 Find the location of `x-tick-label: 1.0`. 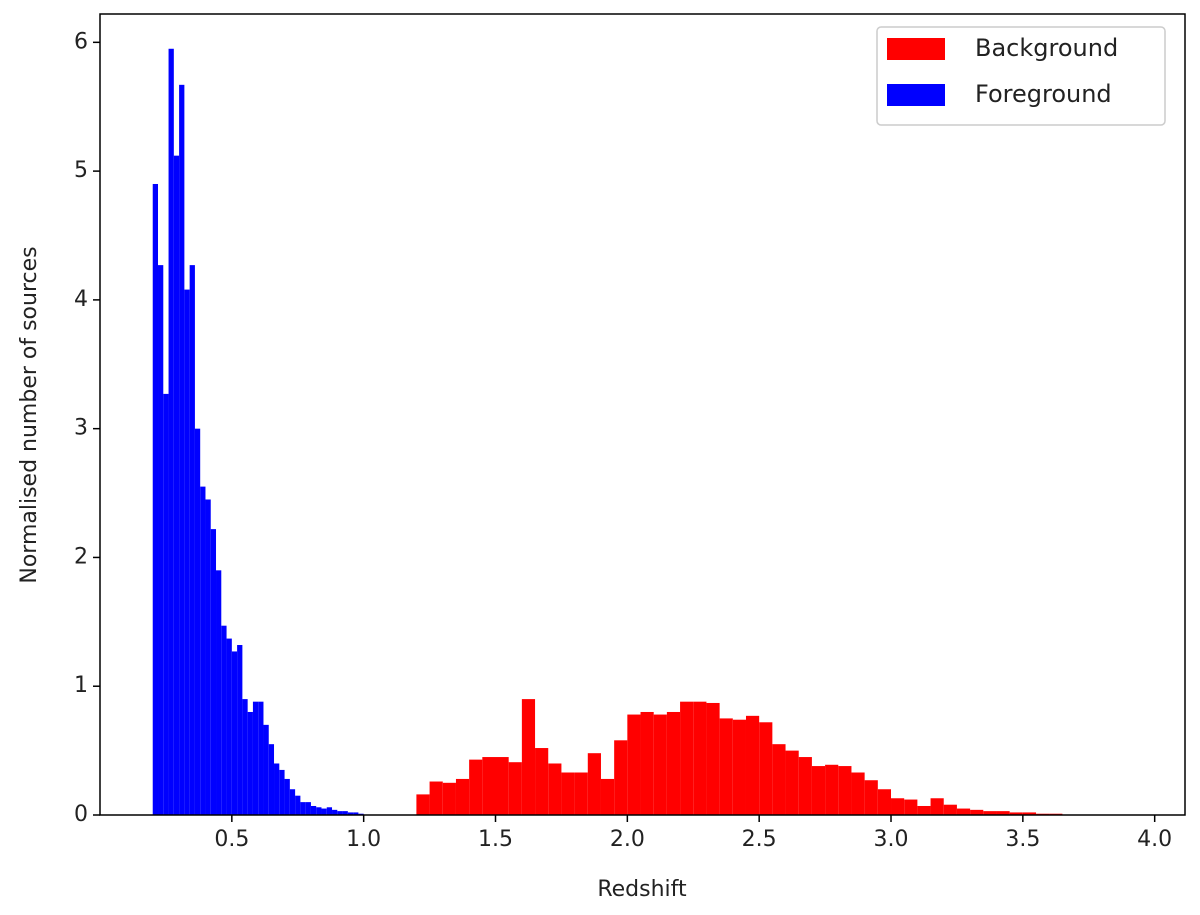

x-tick-label: 1.0 is located at coordinates (363, 839).